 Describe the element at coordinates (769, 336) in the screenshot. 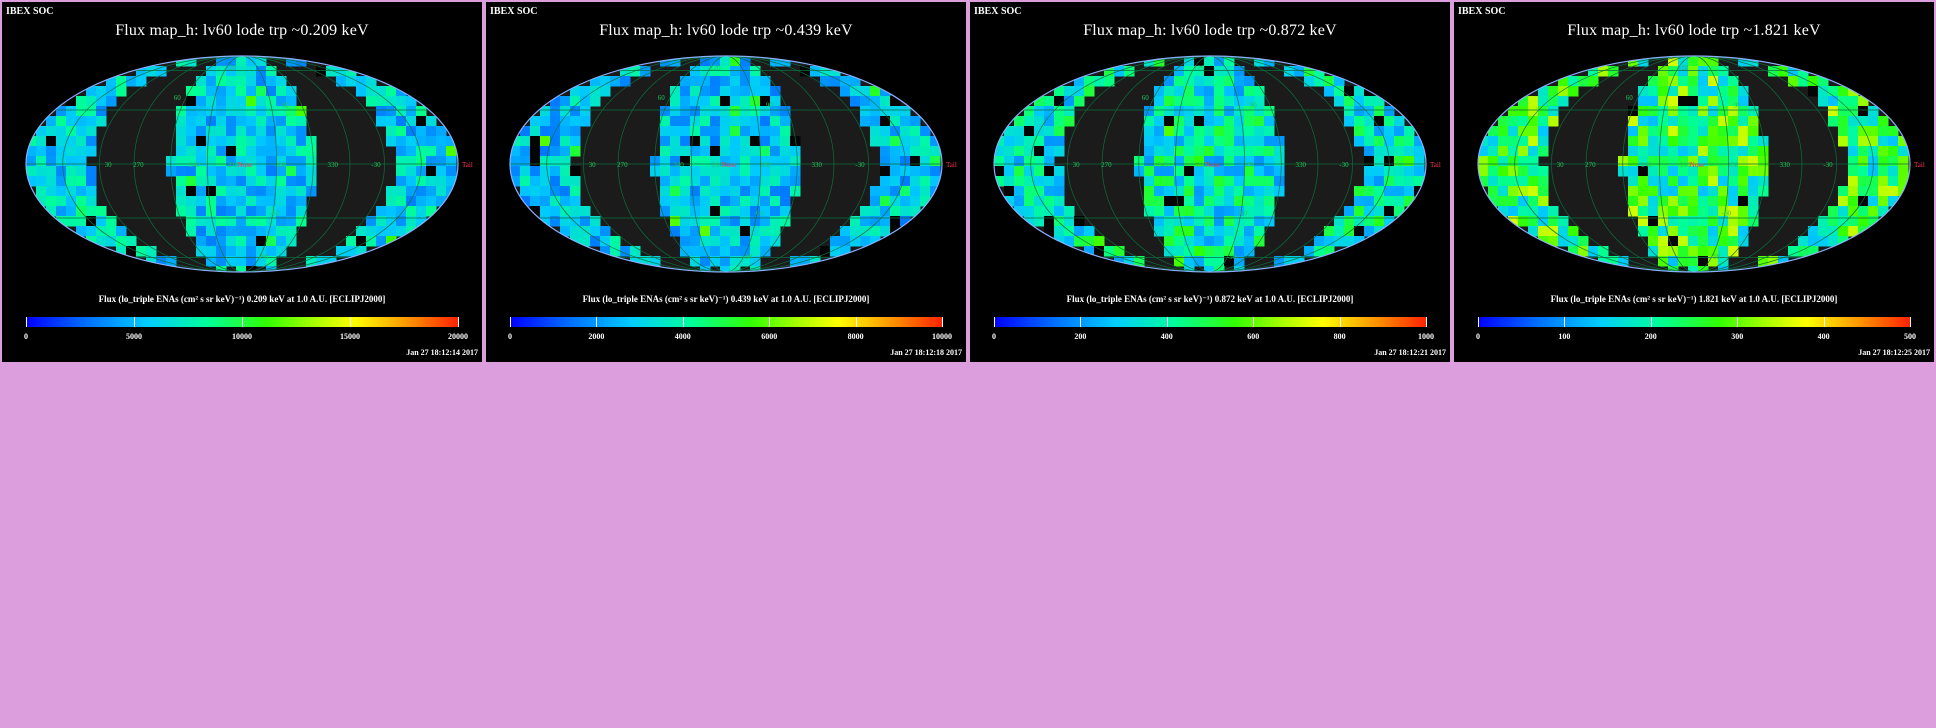

I see `colorbar-tick-label: 6000` at that location.